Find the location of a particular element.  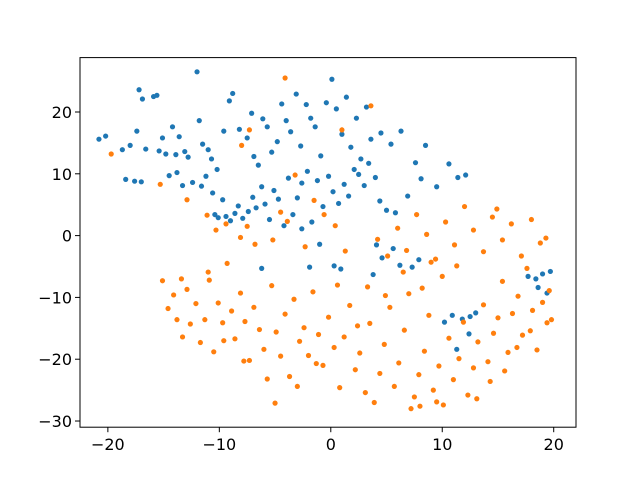

x-tick-label: −10 is located at coordinates (219, 444).